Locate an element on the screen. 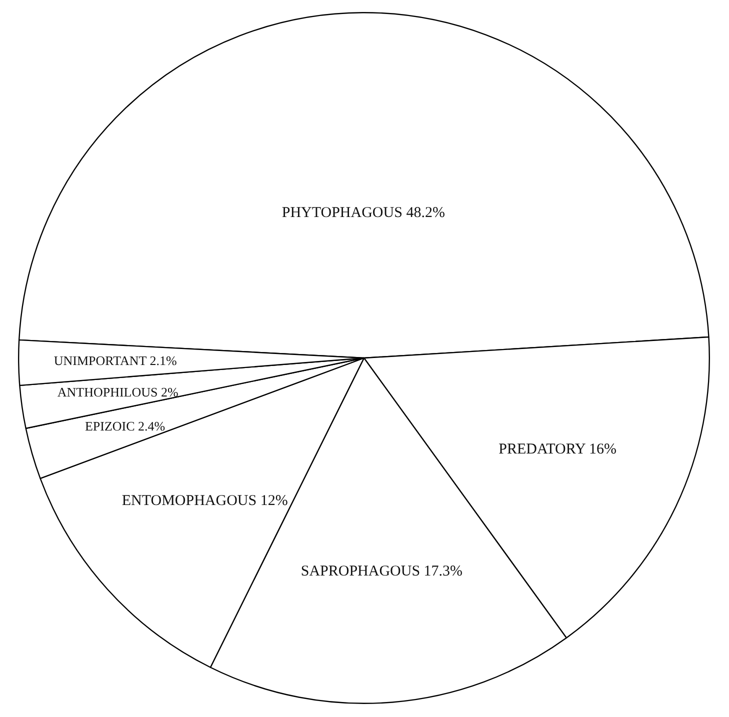  slice-label: PHYTOPHAGOUS 48.2% is located at coordinates (363, 212).